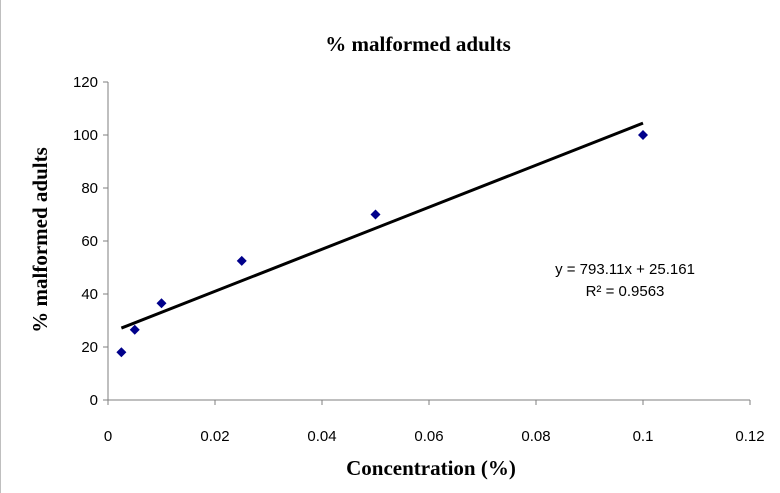 This screenshot has width=780, height=493. What do you see at coordinates (40, 240) in the screenshot?
I see `y-axis-title: % malformed adults` at bounding box center [40, 240].